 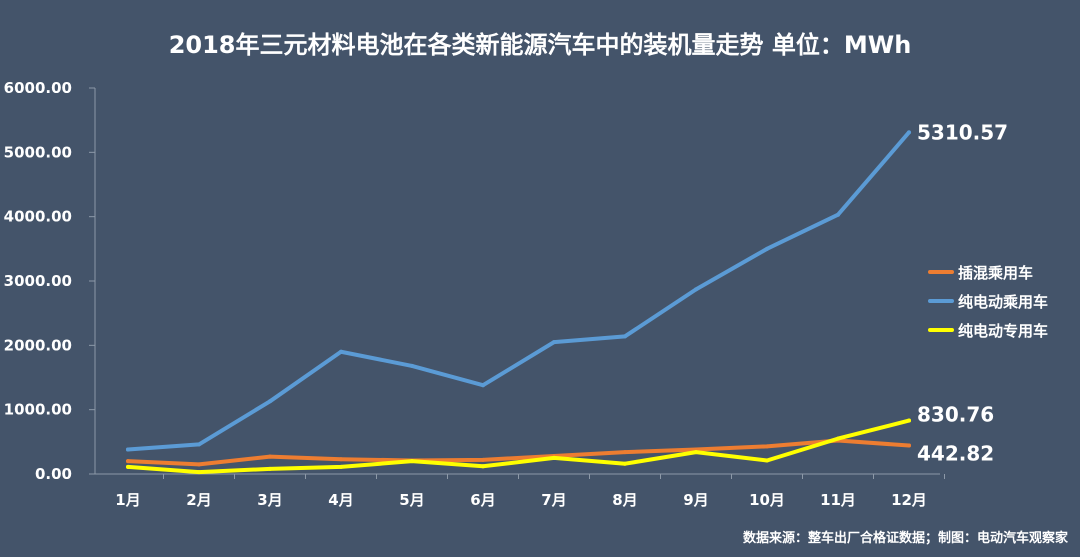 I want to click on x-tick-label: 10月, so click(x=767, y=500).